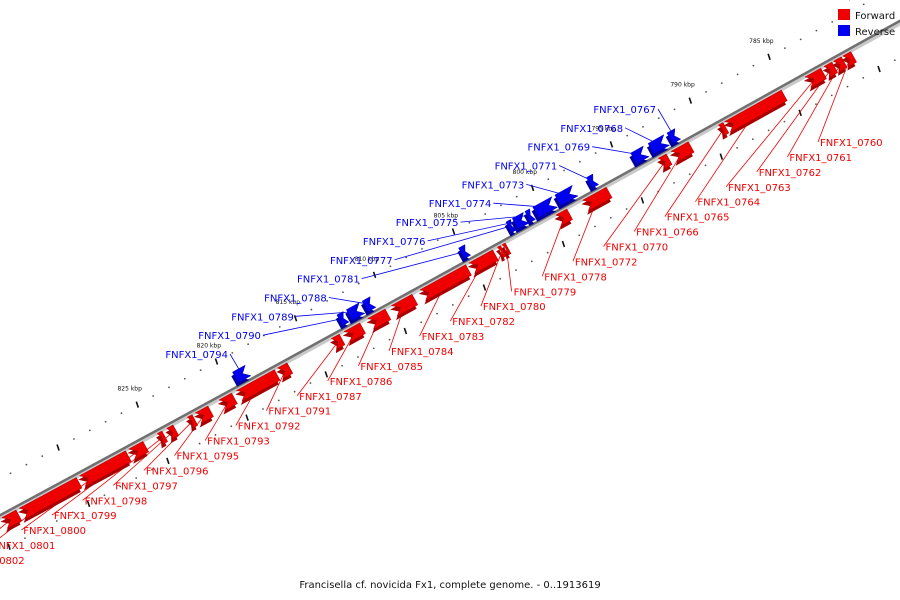 The height and width of the screenshot is (600, 900). What do you see at coordinates (146, 486) in the screenshot?
I see `gene-label-fnfx1_0797: FNFX1_0797` at bounding box center [146, 486].